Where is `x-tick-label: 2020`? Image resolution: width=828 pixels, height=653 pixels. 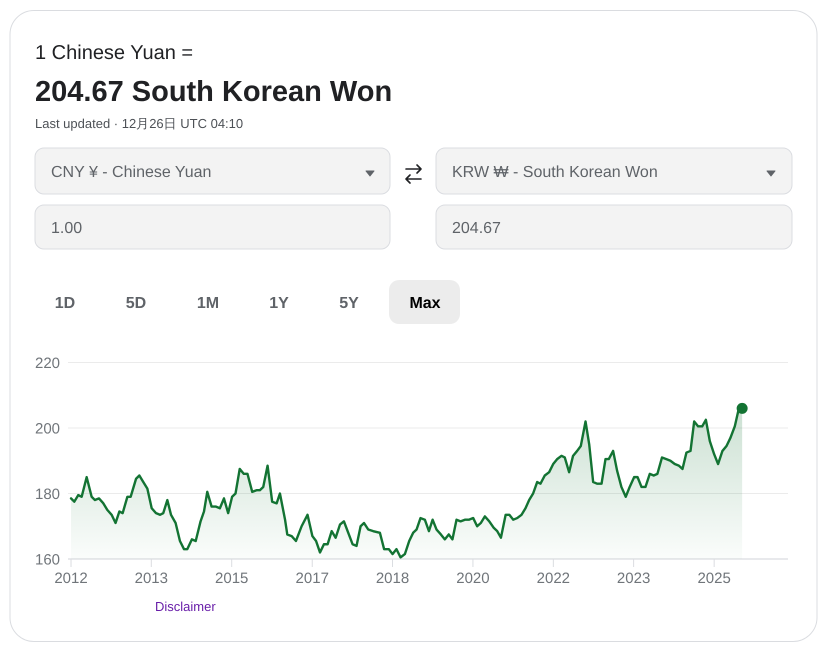 x-tick-label: 2020 is located at coordinates (473, 578).